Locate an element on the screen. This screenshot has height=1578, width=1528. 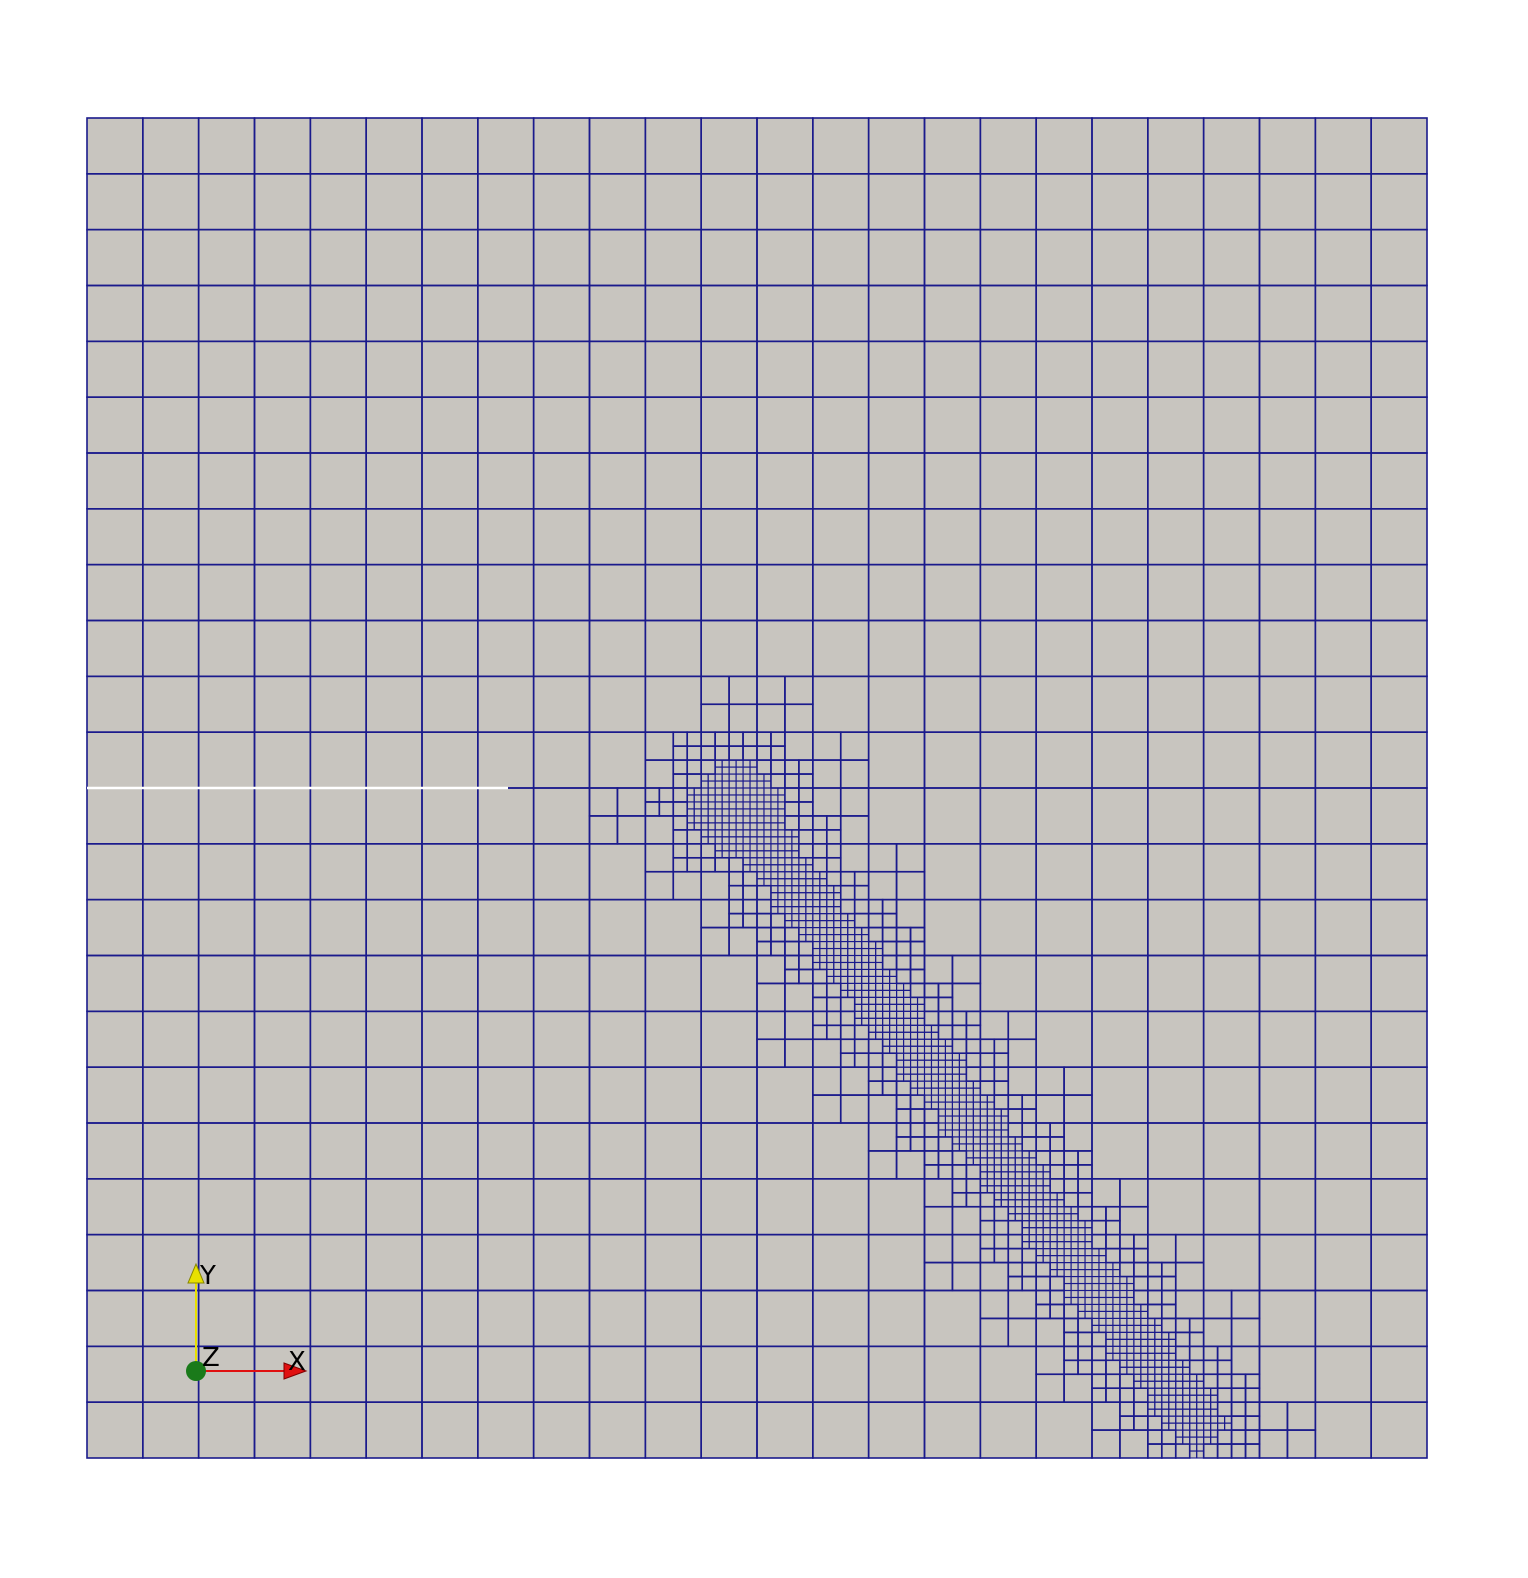
z-axis-dot-icon is located at coordinates (196, 1371).